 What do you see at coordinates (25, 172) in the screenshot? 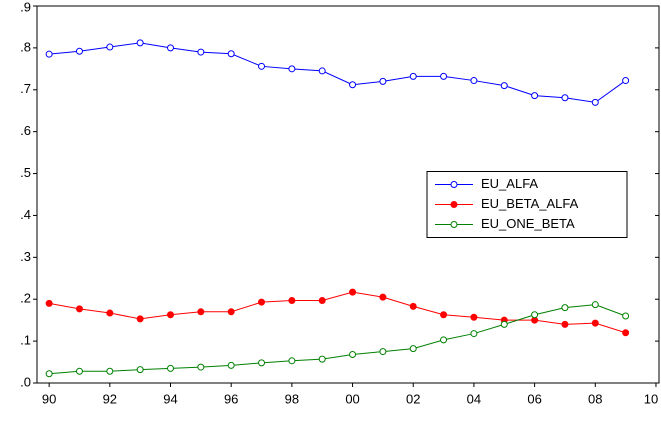
I see `y-tick-label: .5` at bounding box center [25, 172].